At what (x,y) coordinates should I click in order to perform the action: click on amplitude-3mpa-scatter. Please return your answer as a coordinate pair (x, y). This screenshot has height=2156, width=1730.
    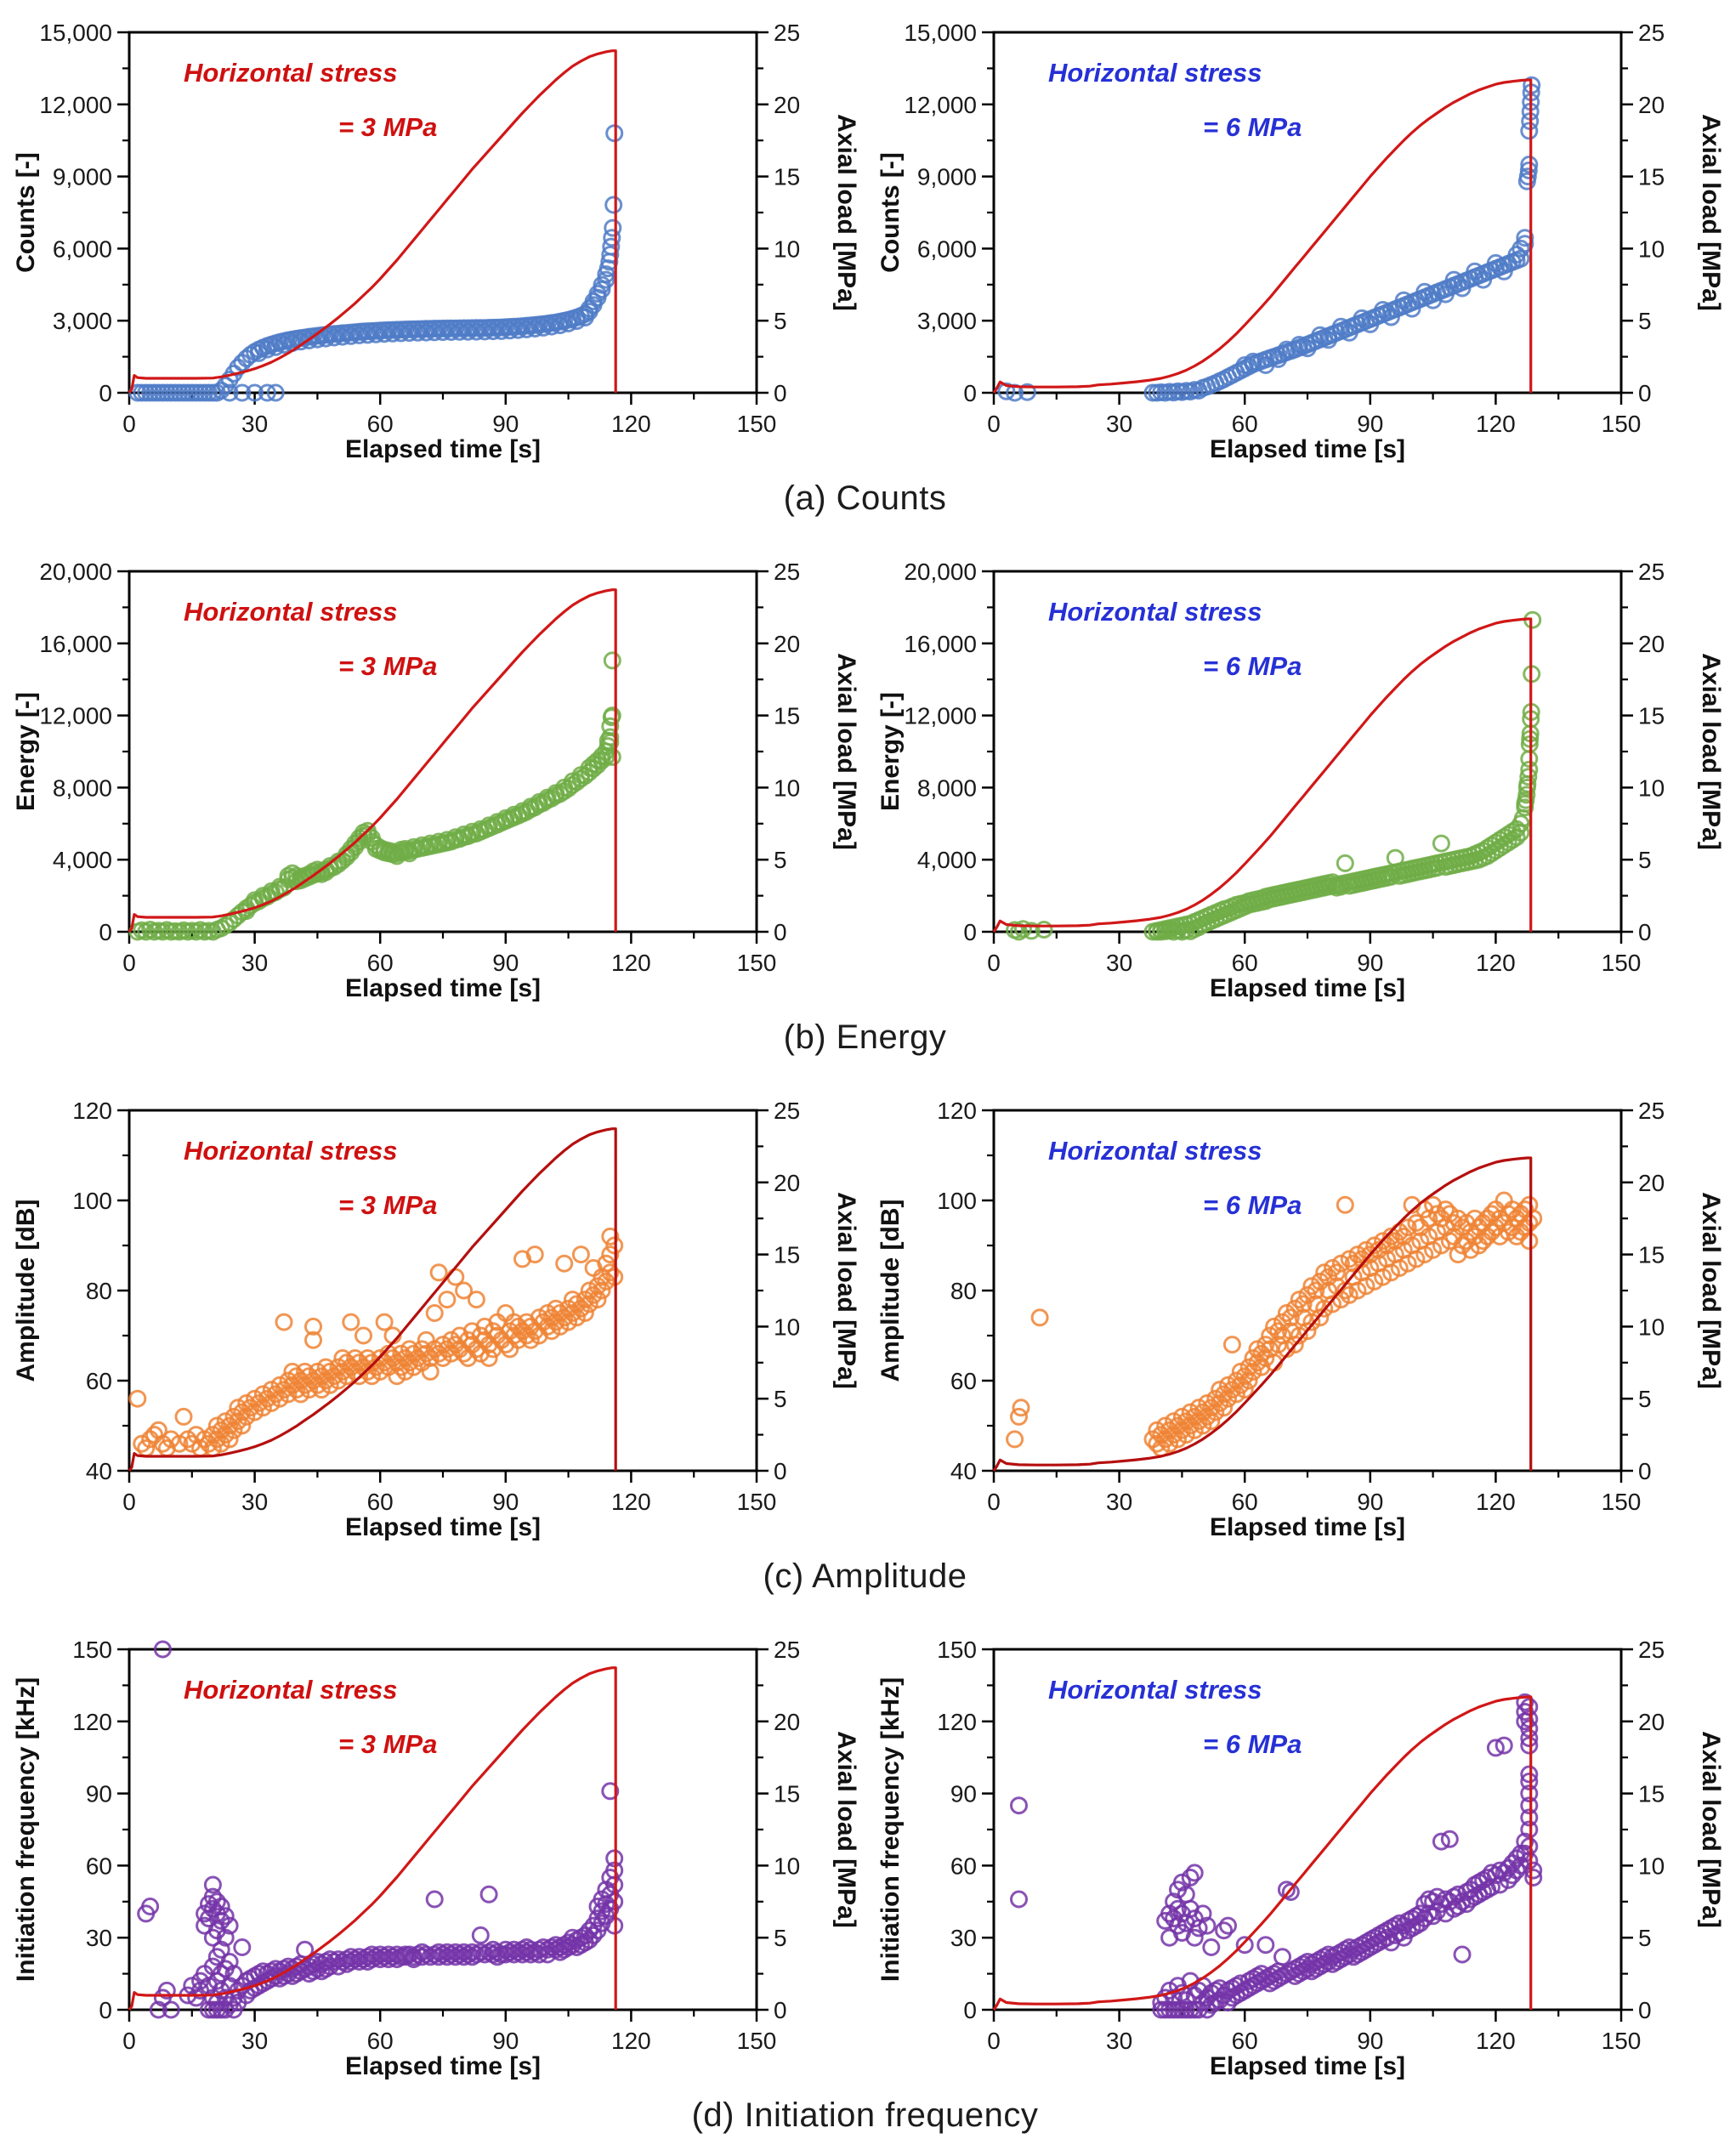
    Looking at the image, I should click on (376, 1342).